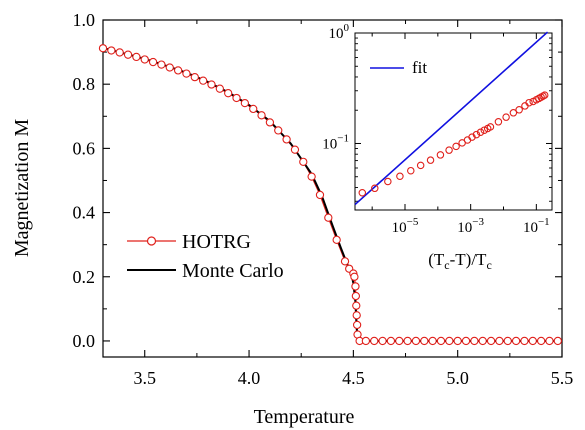 This screenshot has height=430, width=585. I want to click on y-tick-label: 0.4, so click(84, 213).